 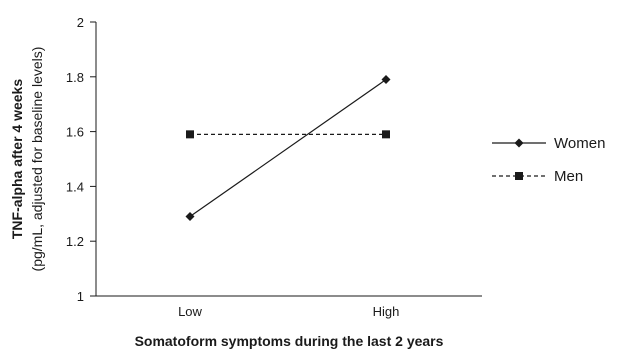 I want to click on y-tick-label: 1.4, so click(x=75, y=186).